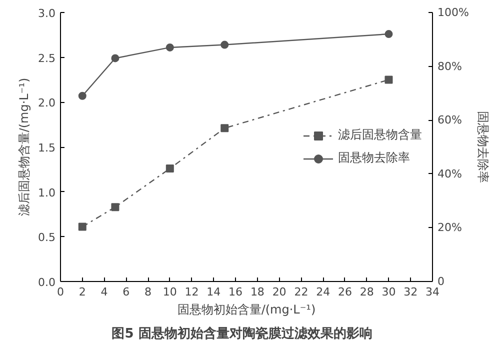 Image resolution: width=492 pixels, height=346 pixels. What do you see at coordinates (450, 120) in the screenshot?
I see `y2-tick-label: 60%` at bounding box center [450, 120].